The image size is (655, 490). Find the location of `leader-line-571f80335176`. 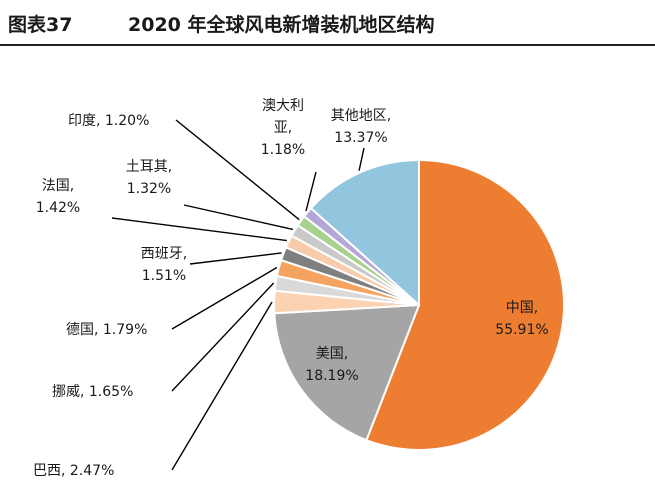

leader-line-571f80335176 is located at coordinates (238, 217).